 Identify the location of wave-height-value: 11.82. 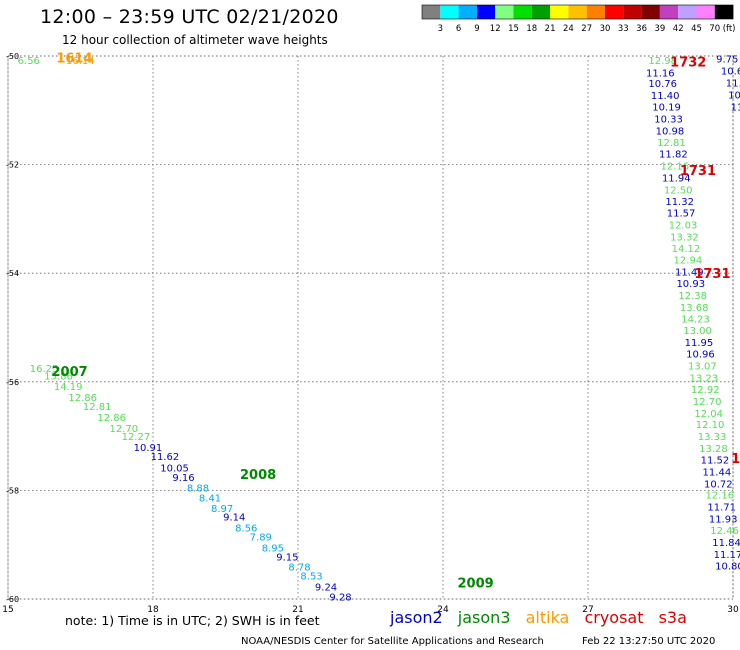
(673, 155).